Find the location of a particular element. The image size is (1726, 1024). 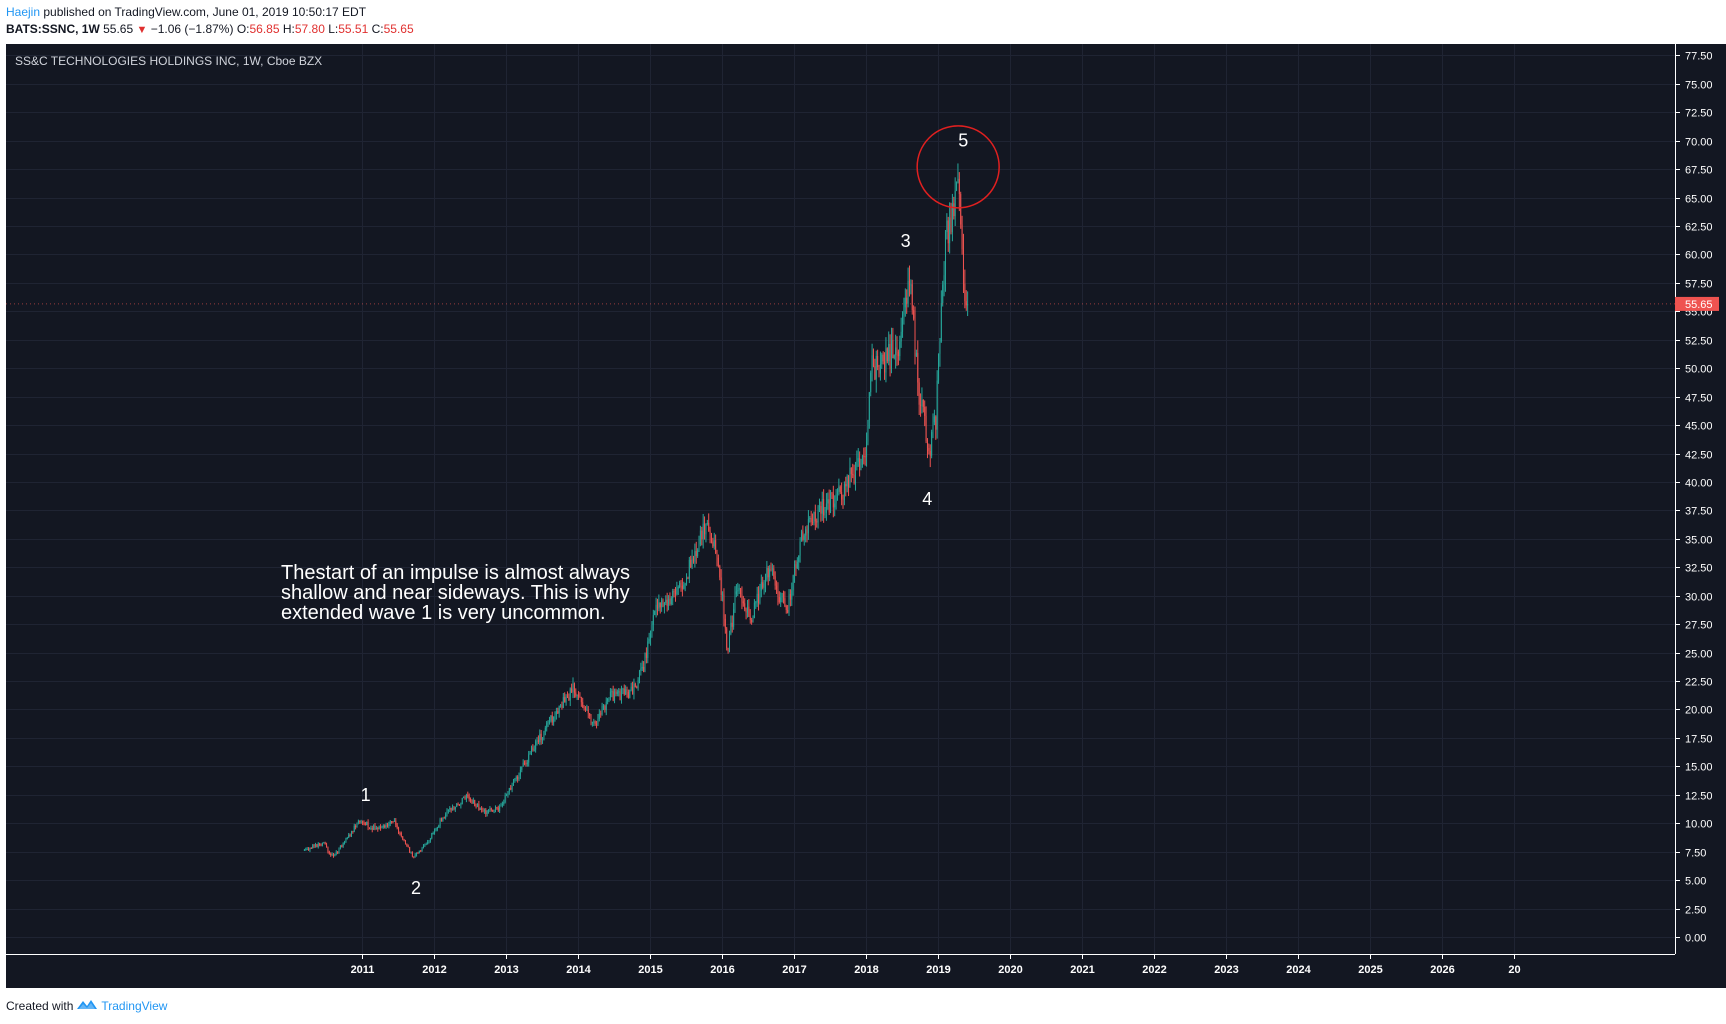

x-tick-label: 2026 is located at coordinates (1442, 970).